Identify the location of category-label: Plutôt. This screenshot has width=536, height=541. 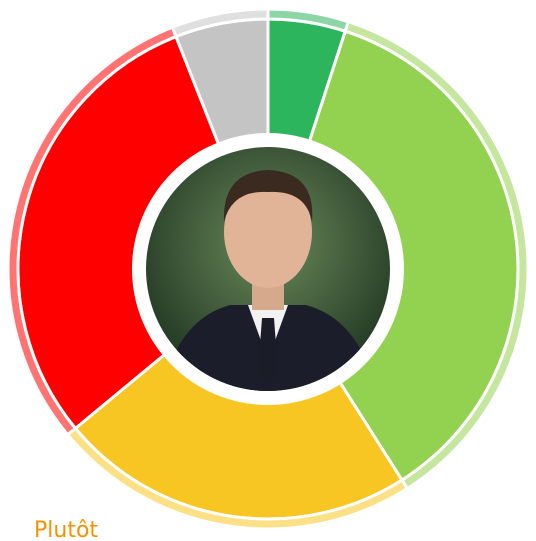
(66, 529).